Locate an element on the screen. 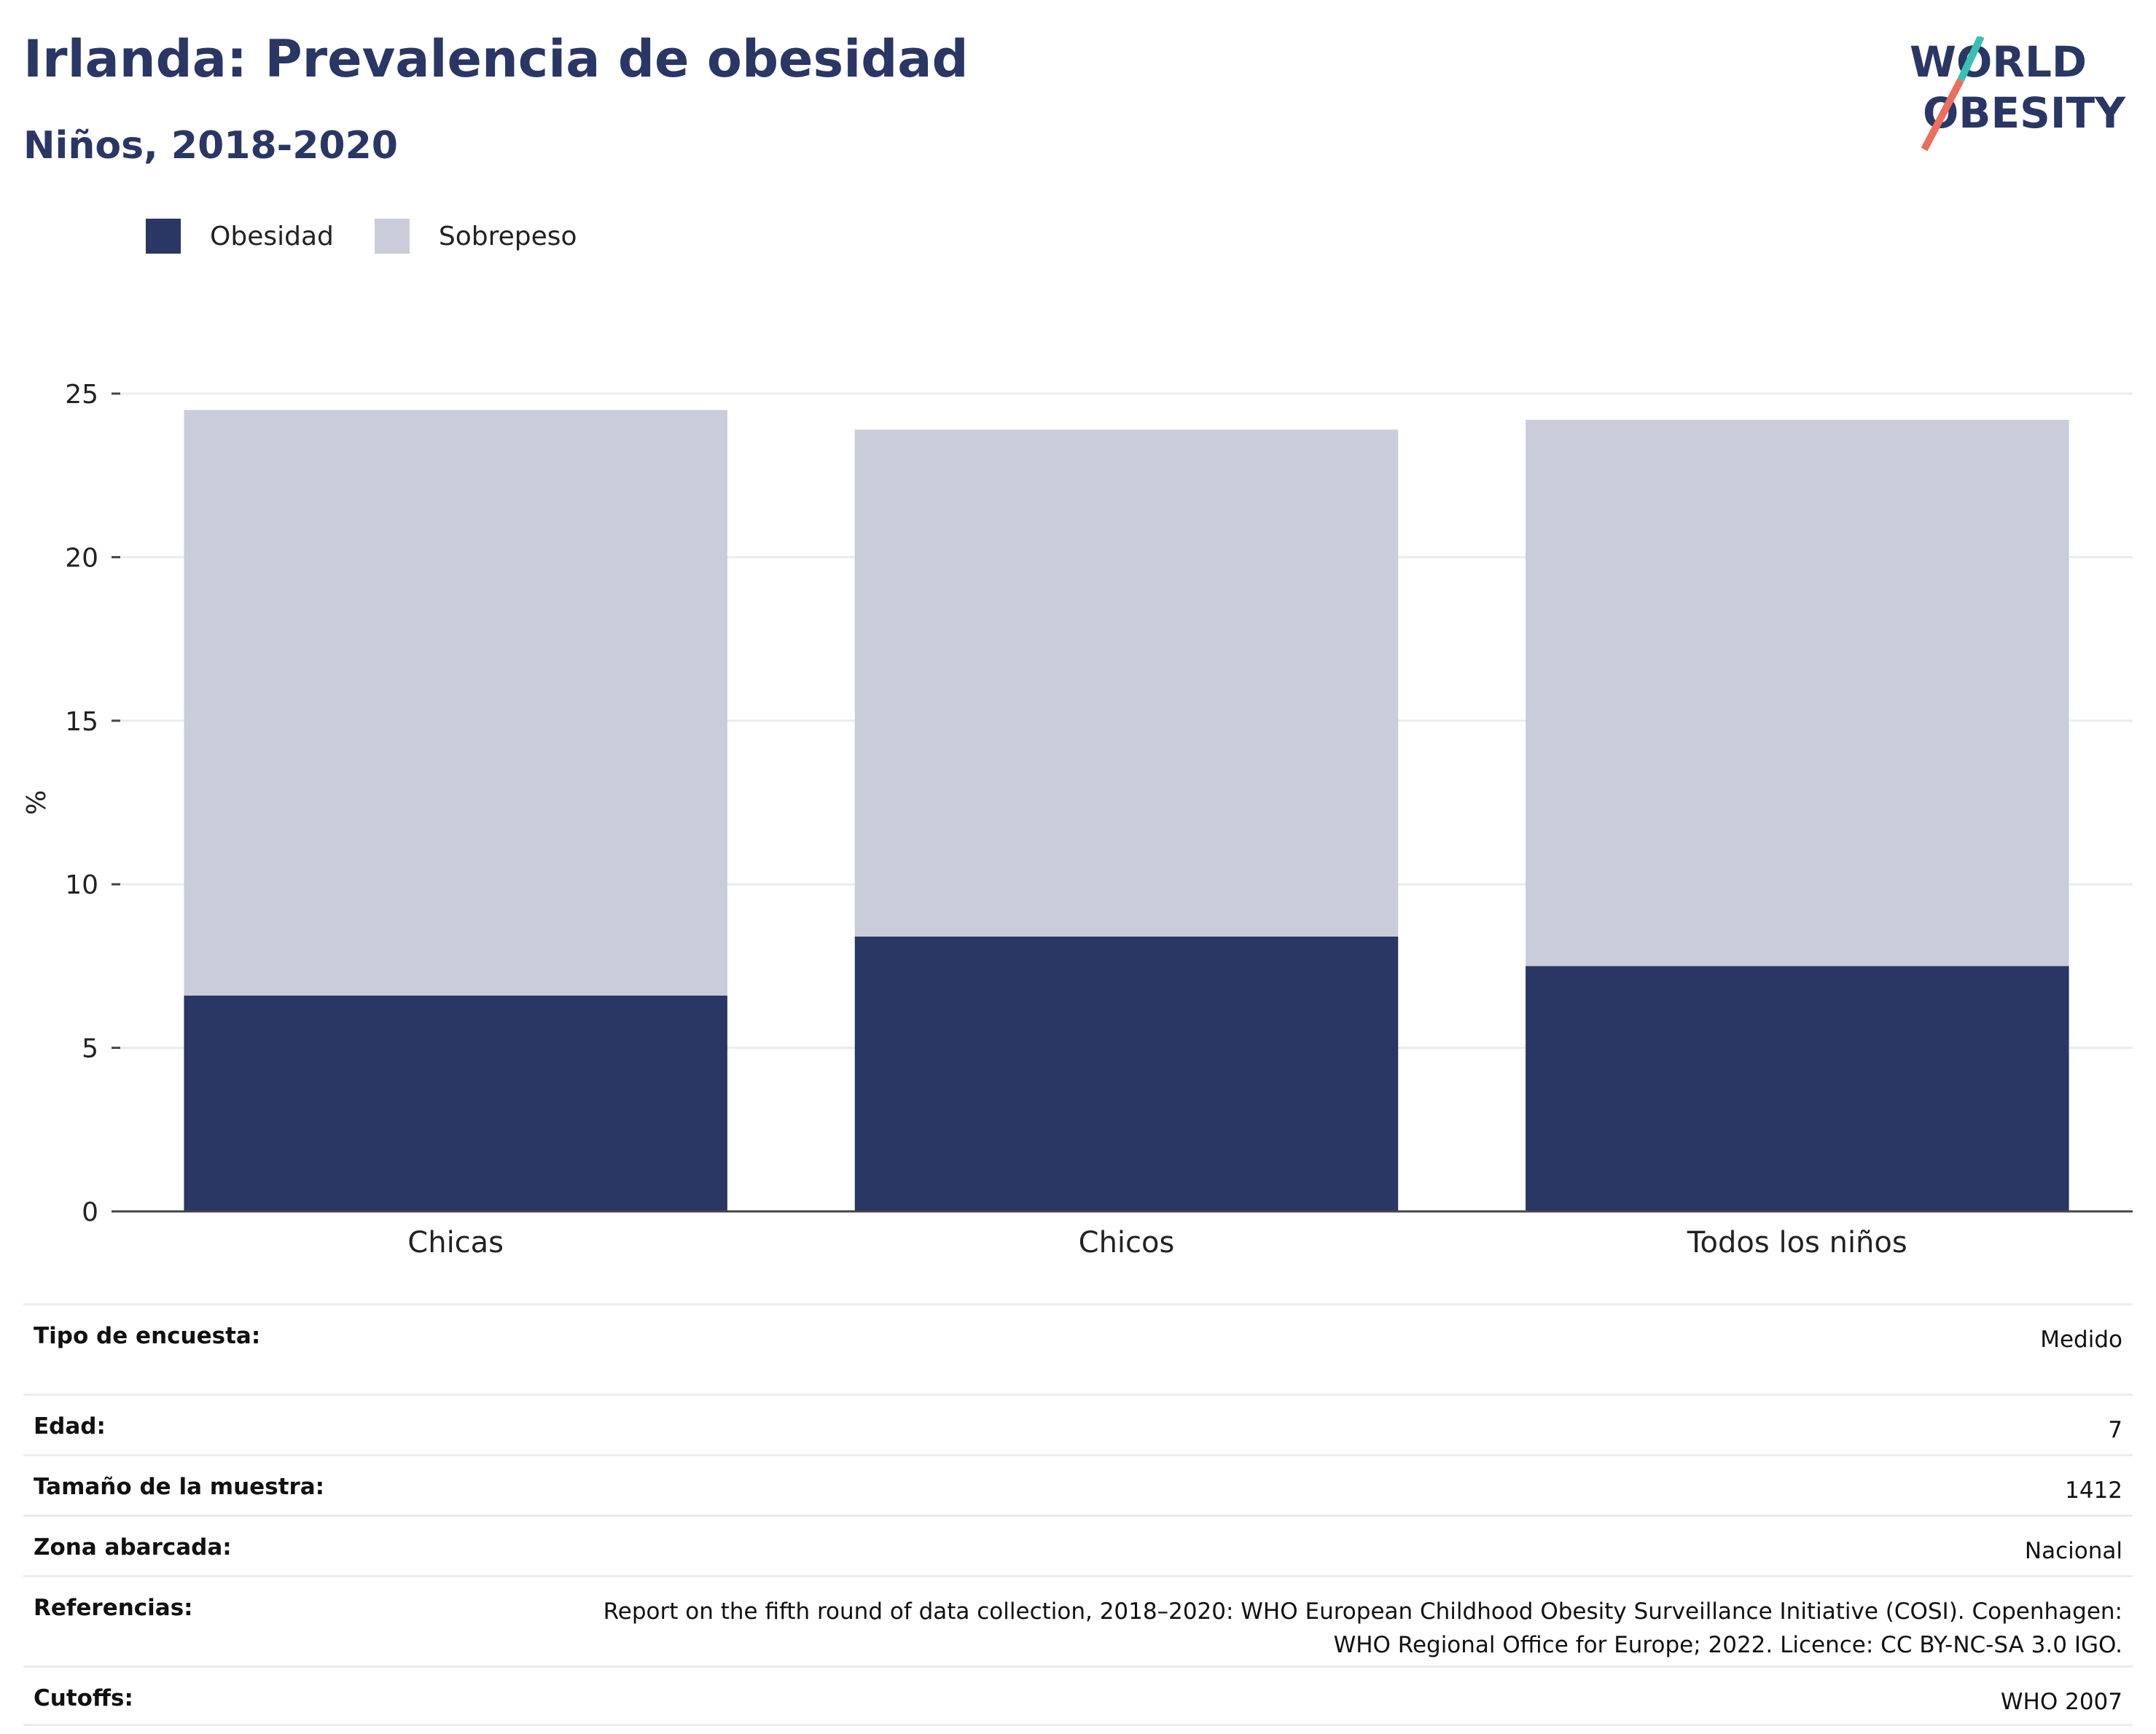  meta-value-age: 7 is located at coordinates (2115, 1430).